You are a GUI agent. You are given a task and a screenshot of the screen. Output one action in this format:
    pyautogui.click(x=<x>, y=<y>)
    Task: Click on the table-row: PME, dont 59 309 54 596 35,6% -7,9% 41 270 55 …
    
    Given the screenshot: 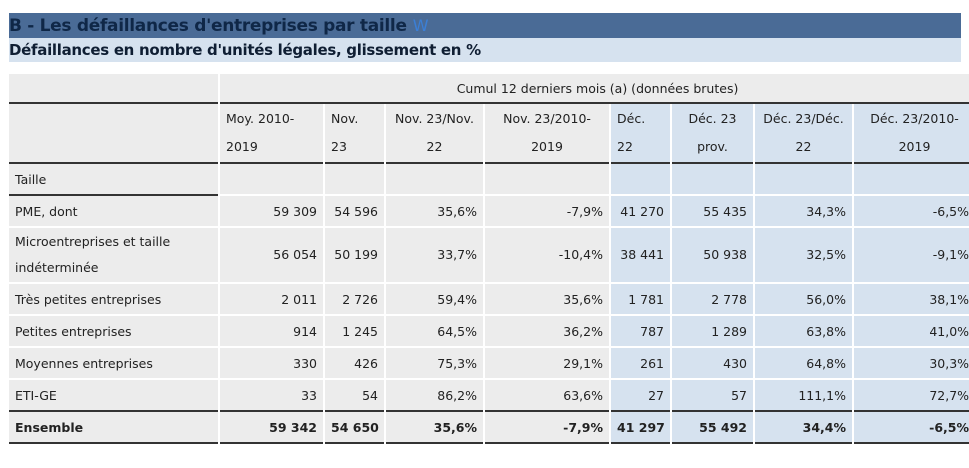 What is the action you would take?
    pyautogui.click(x=489, y=212)
    